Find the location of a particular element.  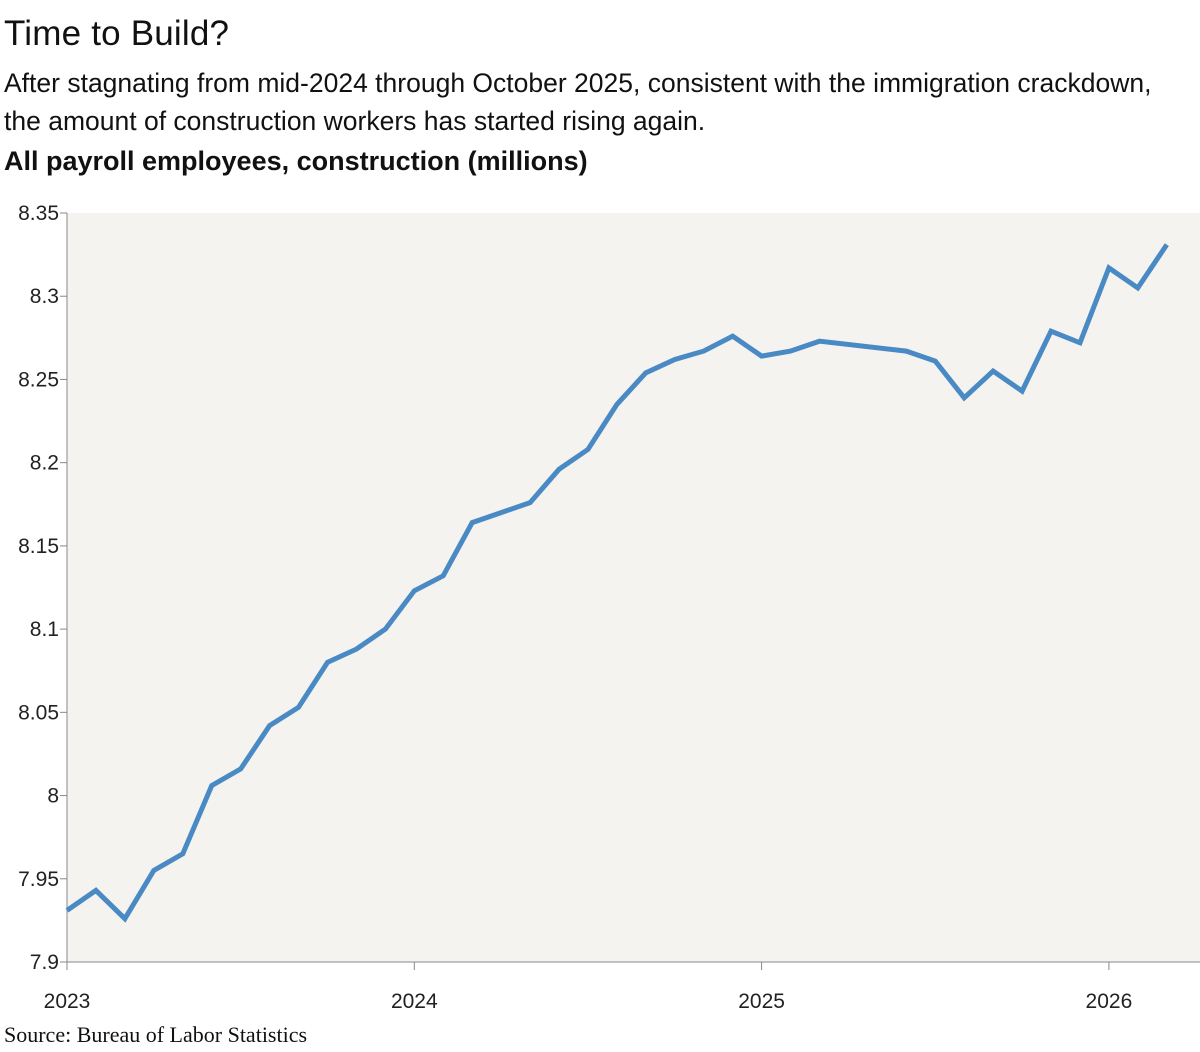

y-tick-label: 8.3 is located at coordinates (44, 296).